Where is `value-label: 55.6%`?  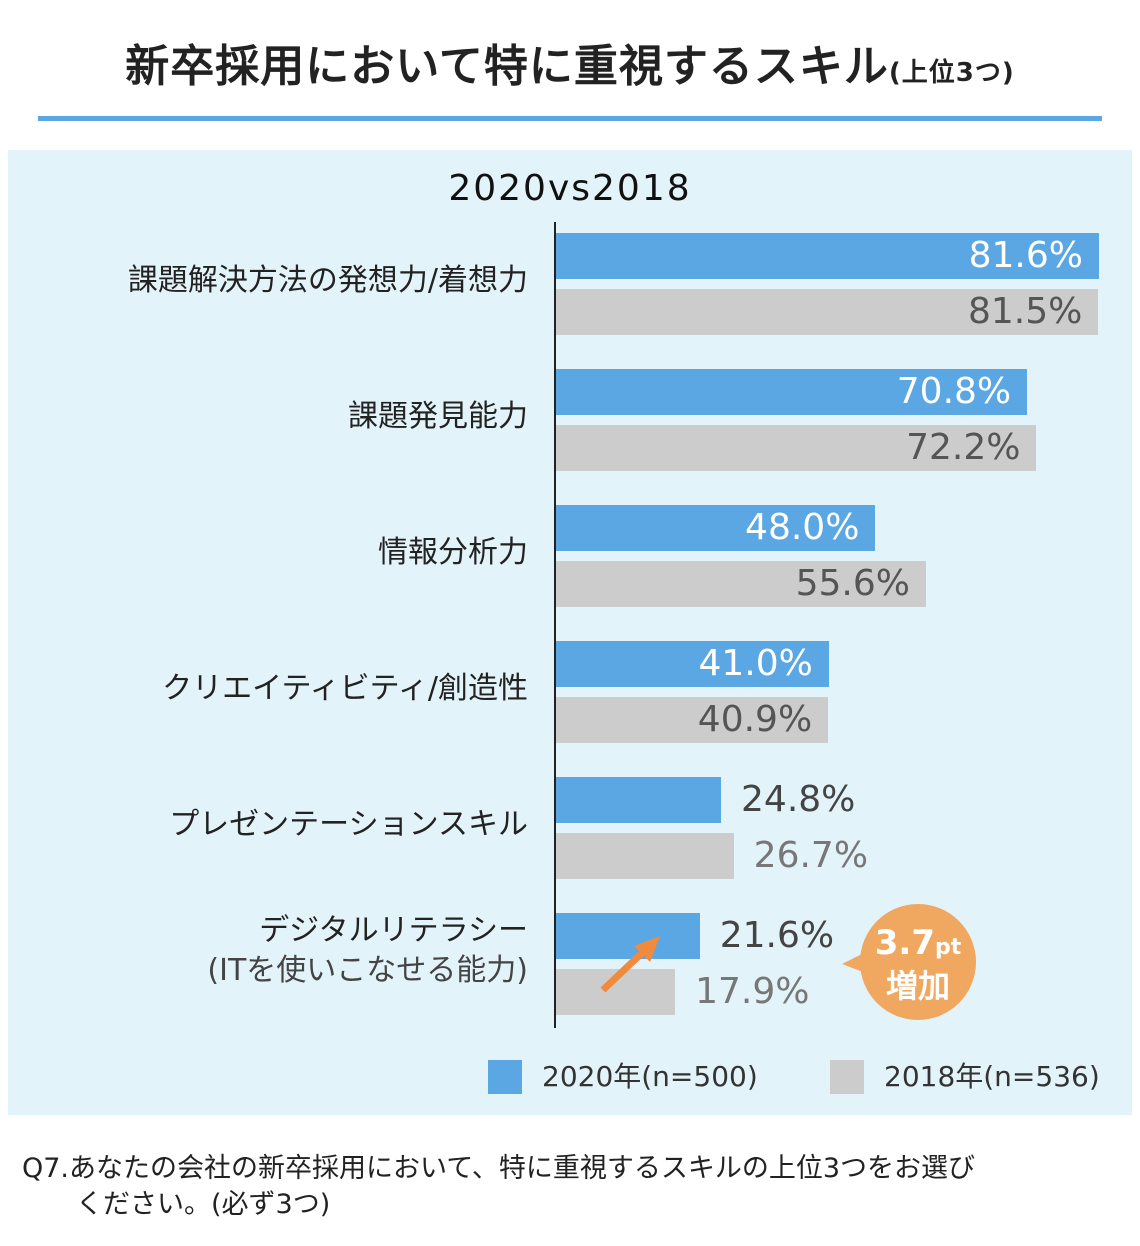
value-label: 55.6% is located at coordinates (852, 583).